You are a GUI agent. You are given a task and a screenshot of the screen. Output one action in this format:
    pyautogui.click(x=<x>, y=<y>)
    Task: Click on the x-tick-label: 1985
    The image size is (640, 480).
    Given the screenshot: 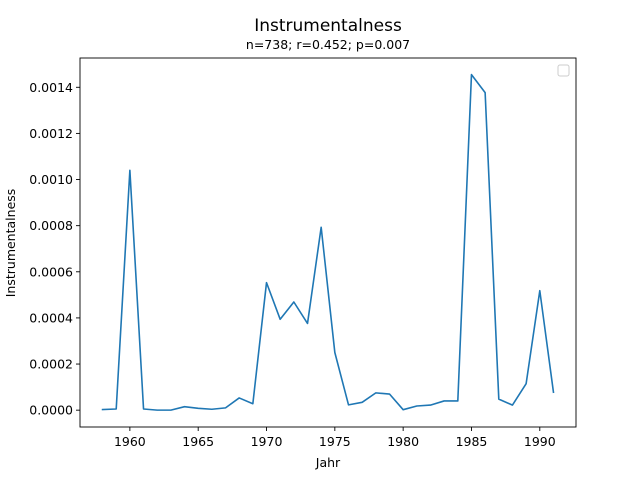 What is the action you would take?
    pyautogui.click(x=472, y=441)
    